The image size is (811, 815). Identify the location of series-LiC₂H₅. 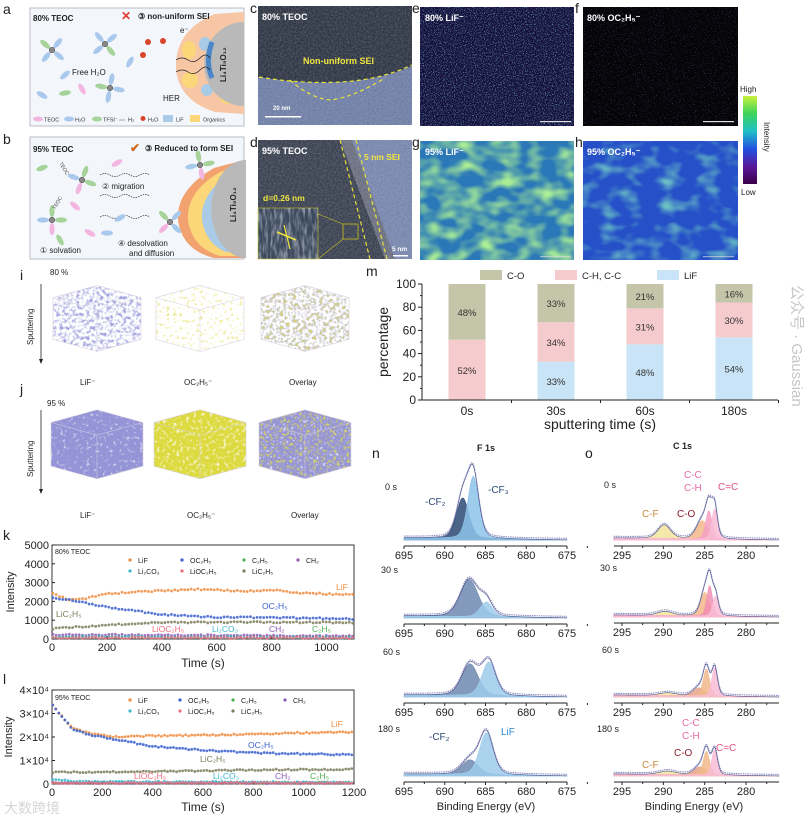
(203, 625).